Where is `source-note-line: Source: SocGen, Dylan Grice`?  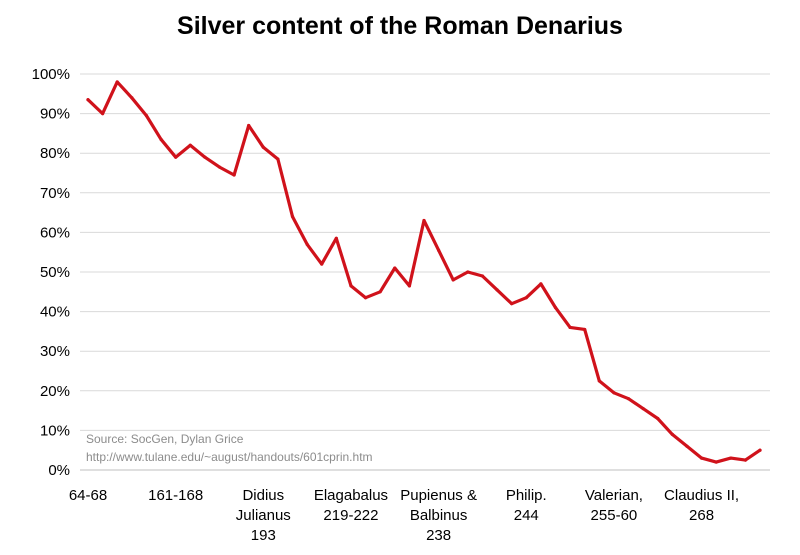
source-note-line: Source: SocGen, Dylan Grice is located at coordinates (165, 439).